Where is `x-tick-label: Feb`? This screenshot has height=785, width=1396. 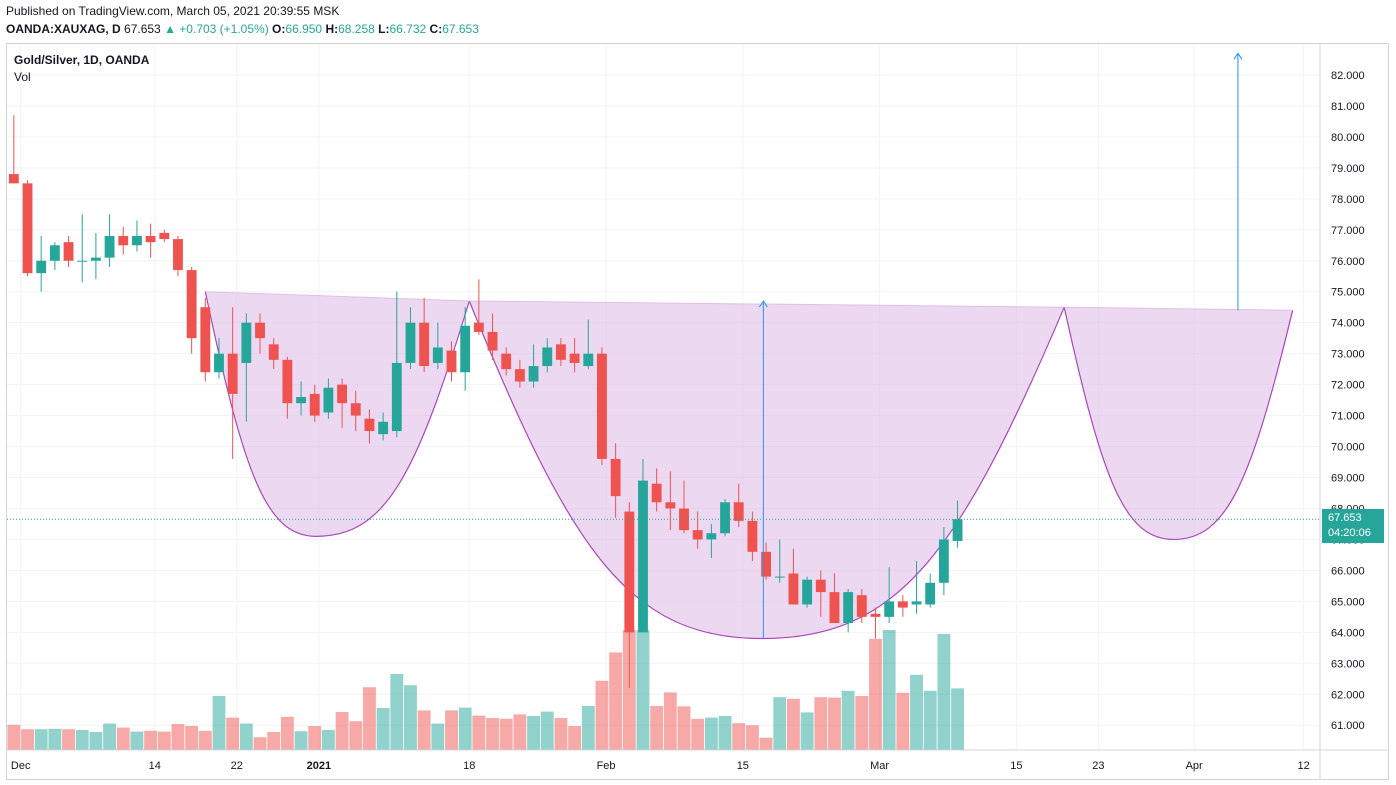 x-tick-label: Feb is located at coordinates (606, 766).